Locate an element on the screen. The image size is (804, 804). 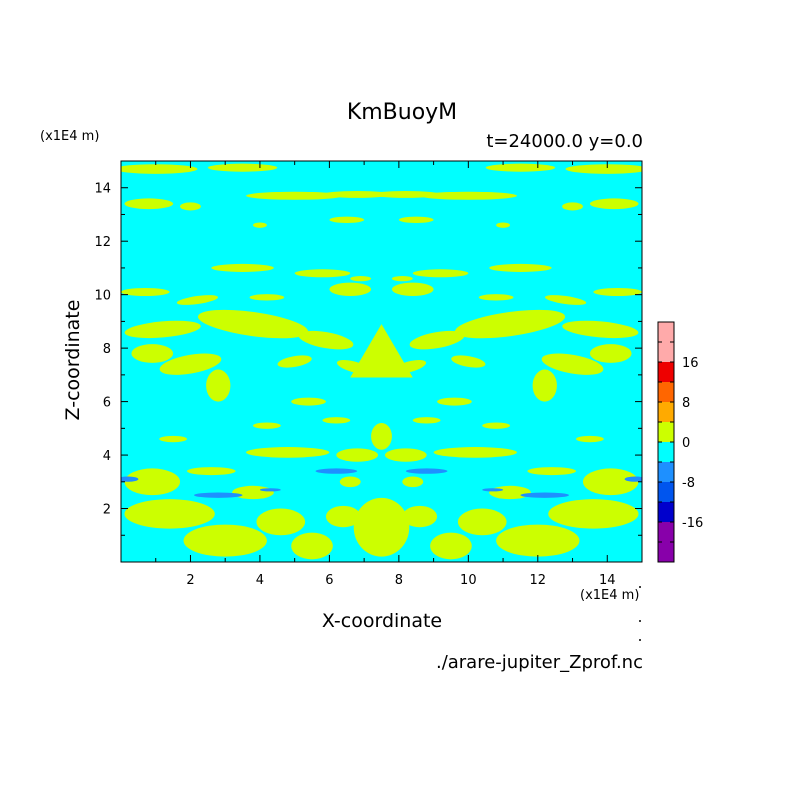
colorbar-tick-label: -16 is located at coordinates (692, 523).